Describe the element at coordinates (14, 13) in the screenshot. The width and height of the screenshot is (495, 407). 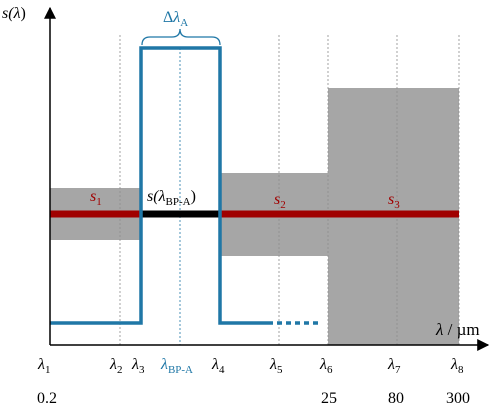
I see `y-axis-label: s(λ)` at that location.